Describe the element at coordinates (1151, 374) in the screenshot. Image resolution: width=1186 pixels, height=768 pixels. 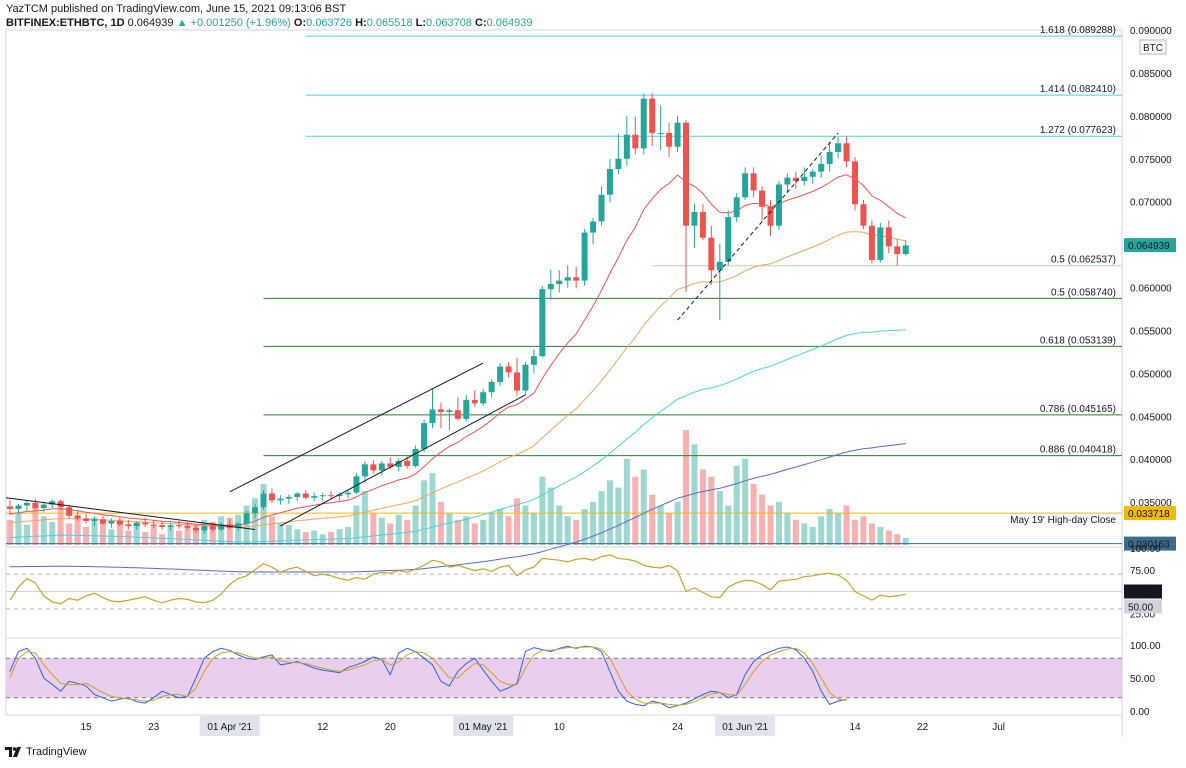
I see `price-tick-label: 0.050000` at that location.